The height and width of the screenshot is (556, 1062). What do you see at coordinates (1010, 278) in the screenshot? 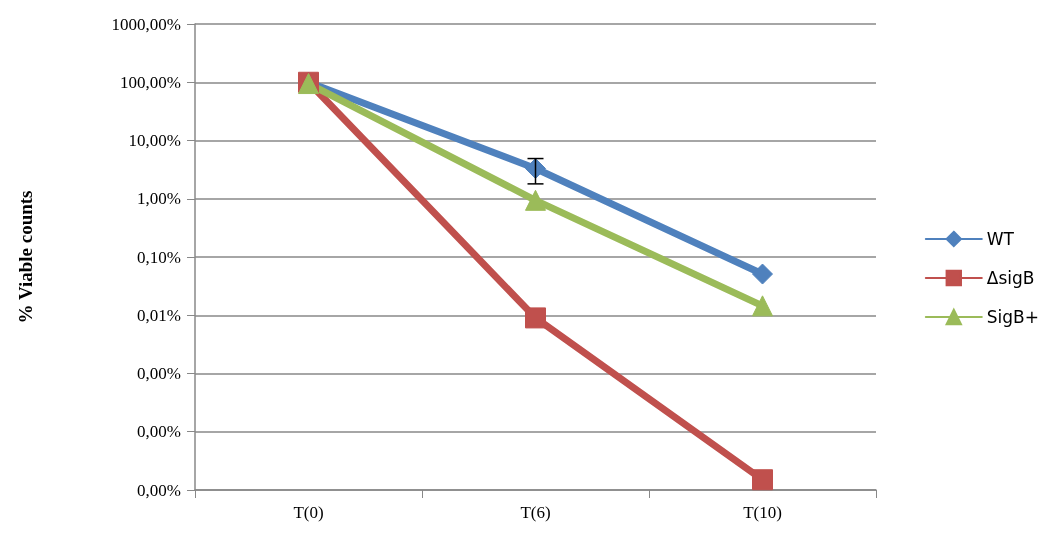
I see `legend-label: ΔsigB` at bounding box center [1010, 278].